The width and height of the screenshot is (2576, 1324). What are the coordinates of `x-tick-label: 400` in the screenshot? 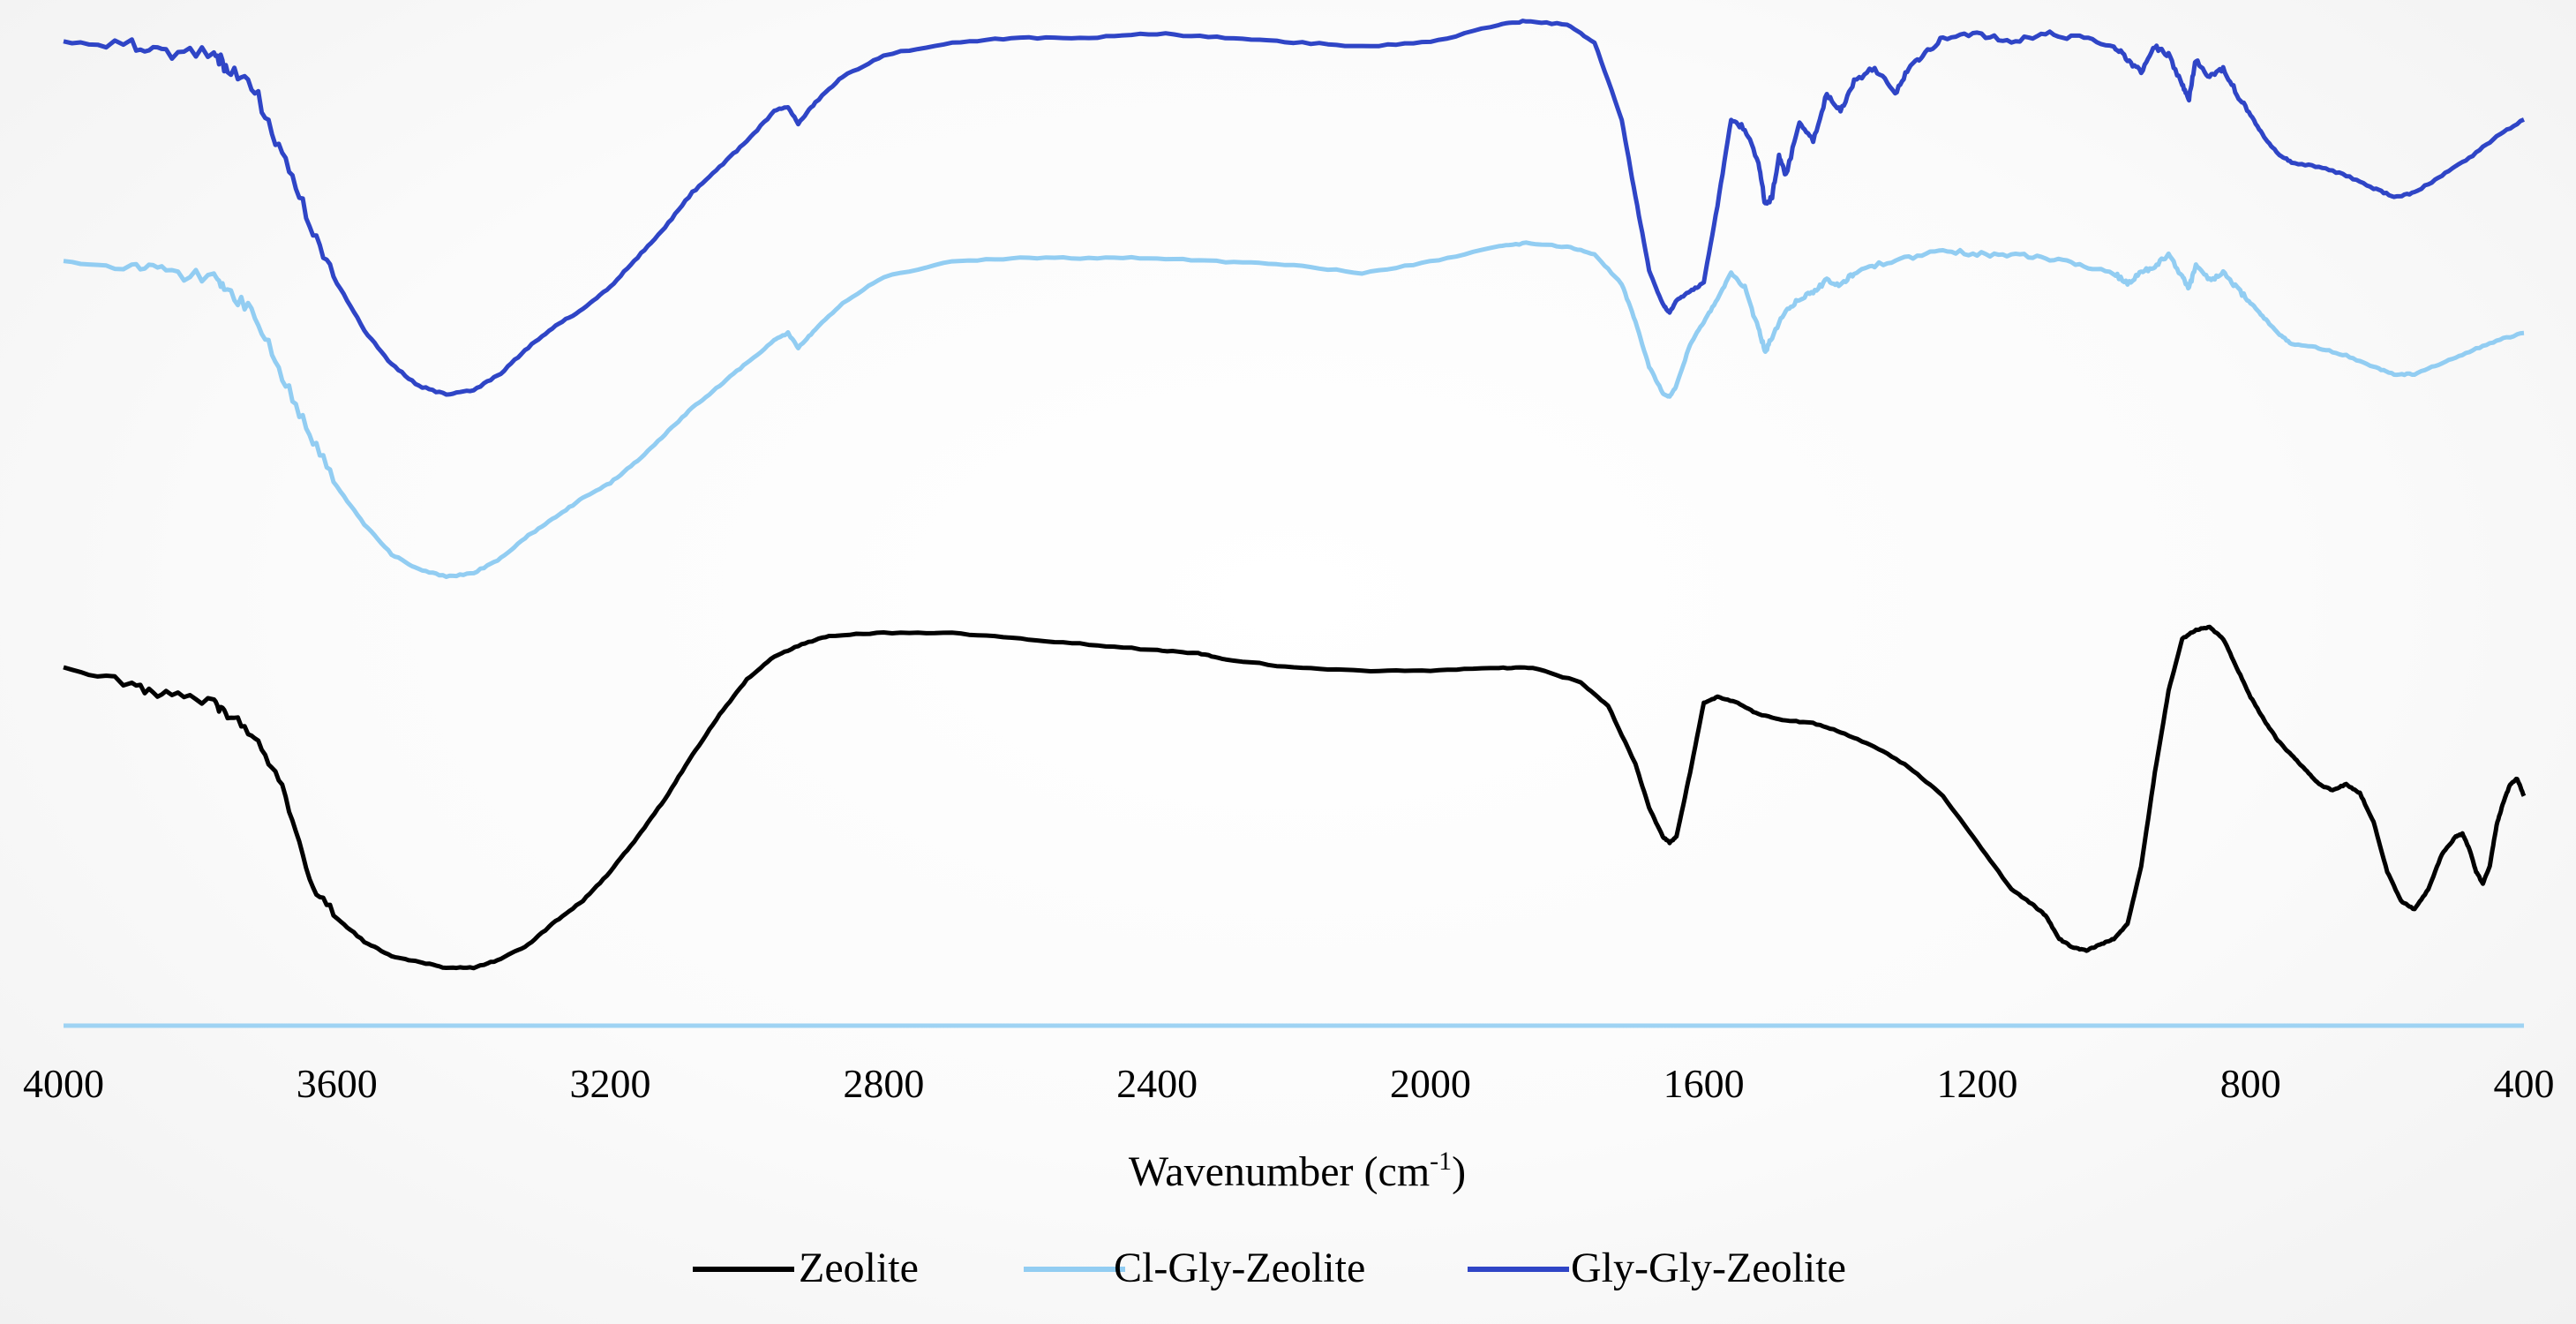 It's located at (2524, 1083).